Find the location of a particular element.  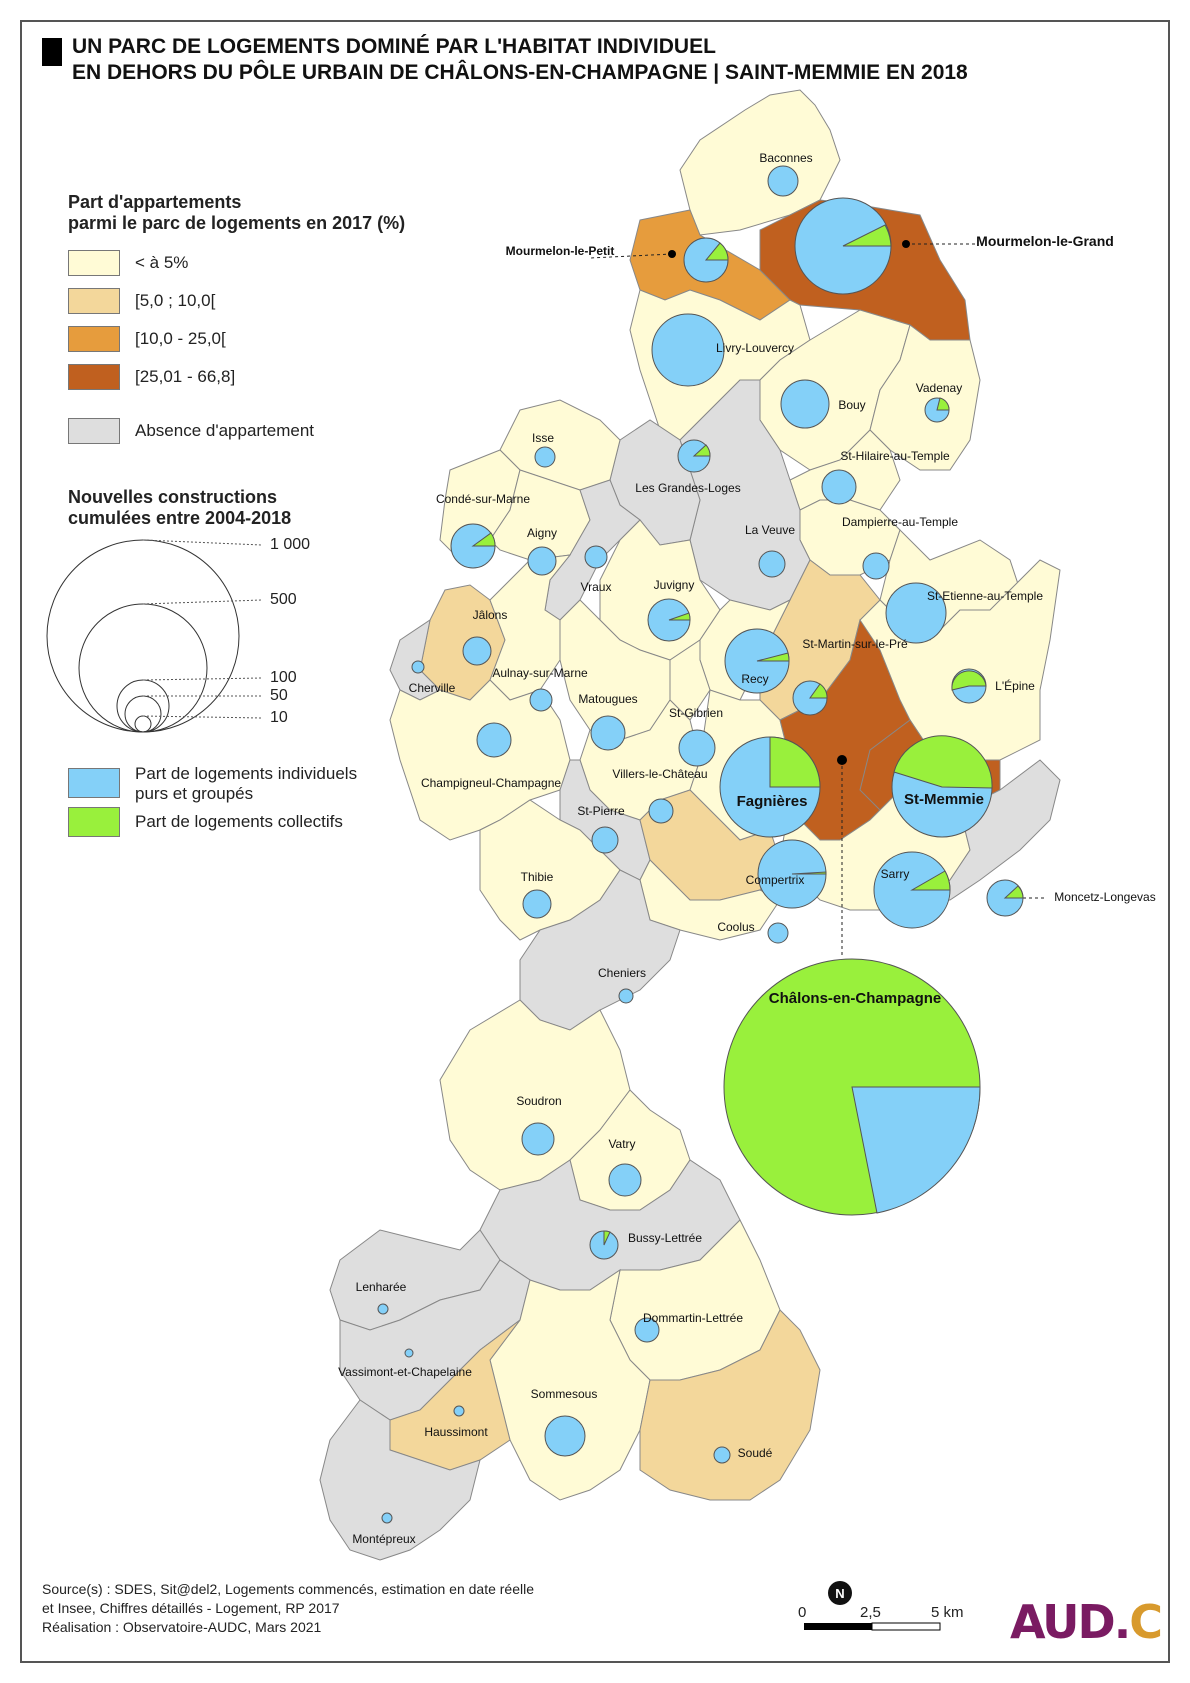

pie-coolus is located at coordinates (778, 933).